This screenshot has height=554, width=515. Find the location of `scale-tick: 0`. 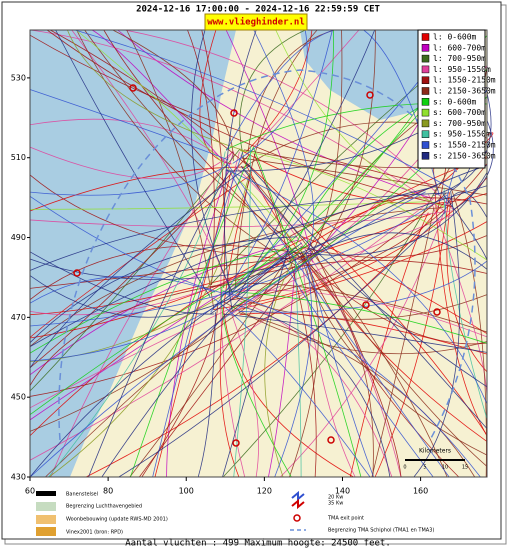

scale-tick: 0 is located at coordinates (404, 468).